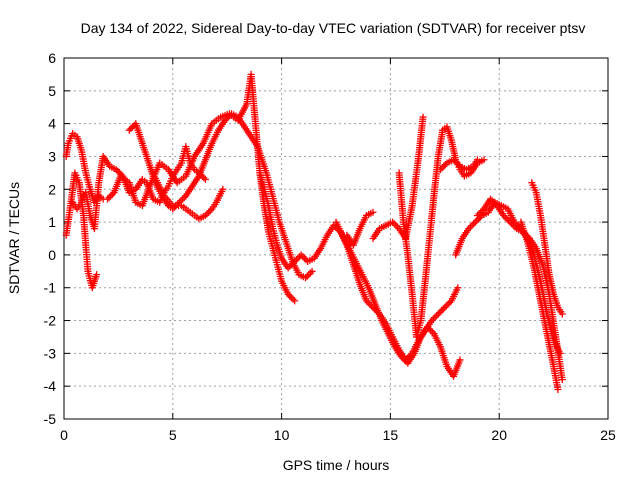  I want to click on y-tick-label: 4, so click(52, 124).